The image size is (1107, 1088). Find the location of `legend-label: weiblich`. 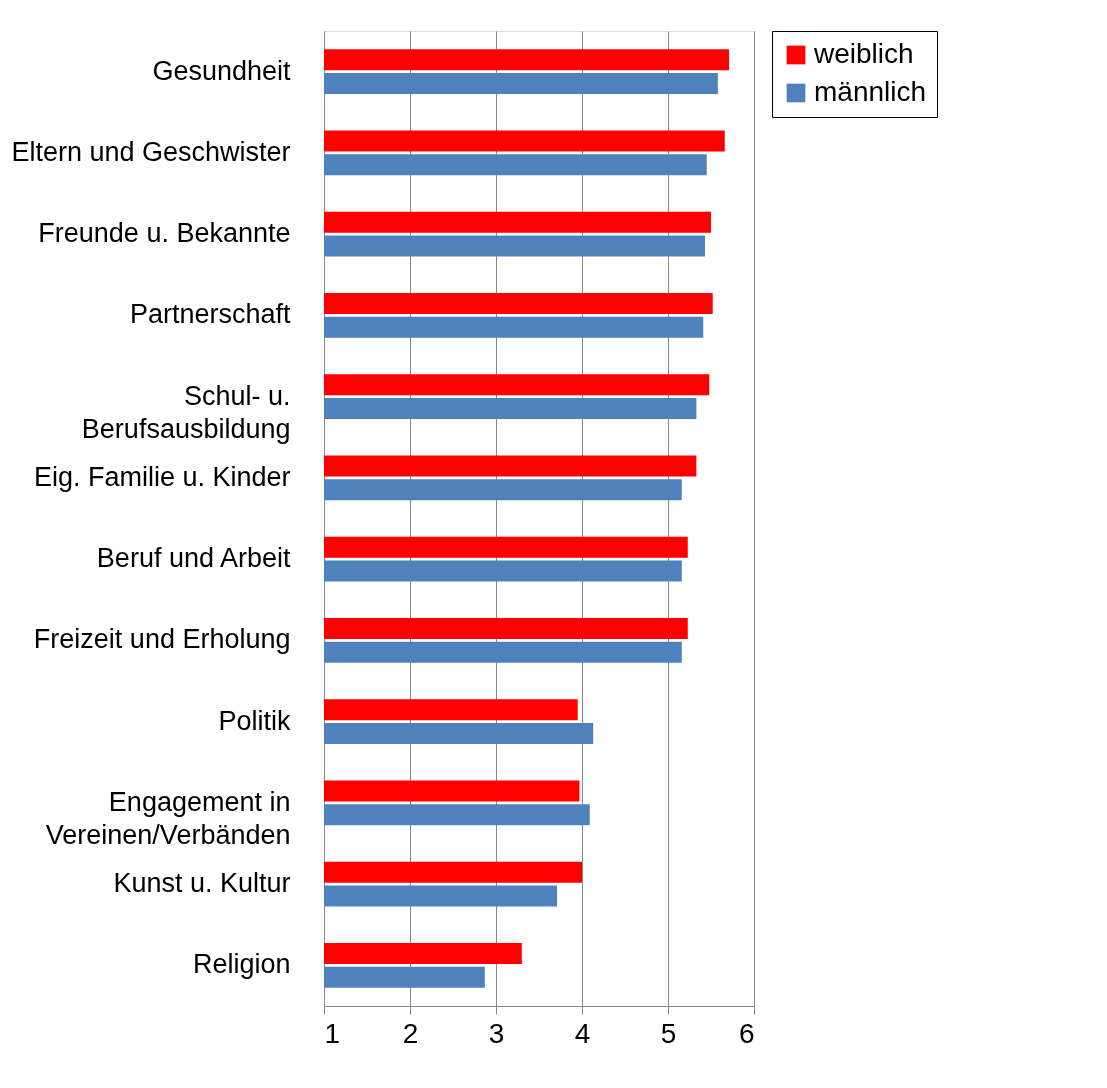

legend-label: weiblich is located at coordinates (863, 53).